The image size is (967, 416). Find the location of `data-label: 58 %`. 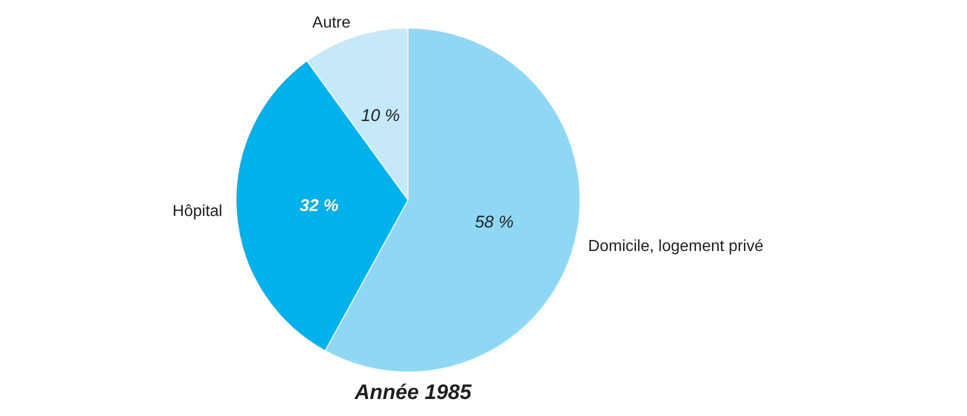

data-label: 58 % is located at coordinates (494, 222).